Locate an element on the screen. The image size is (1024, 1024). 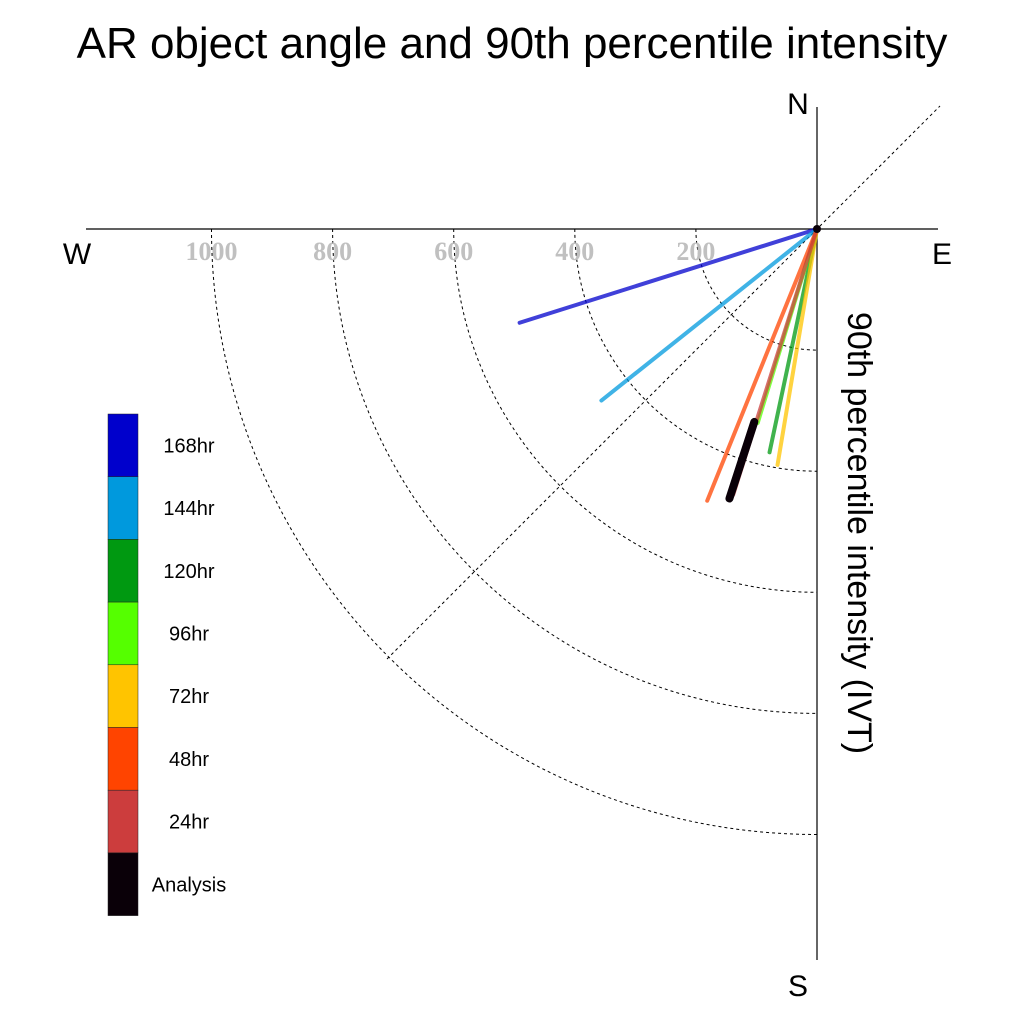
legend-label: 24hr is located at coordinates (189, 823).